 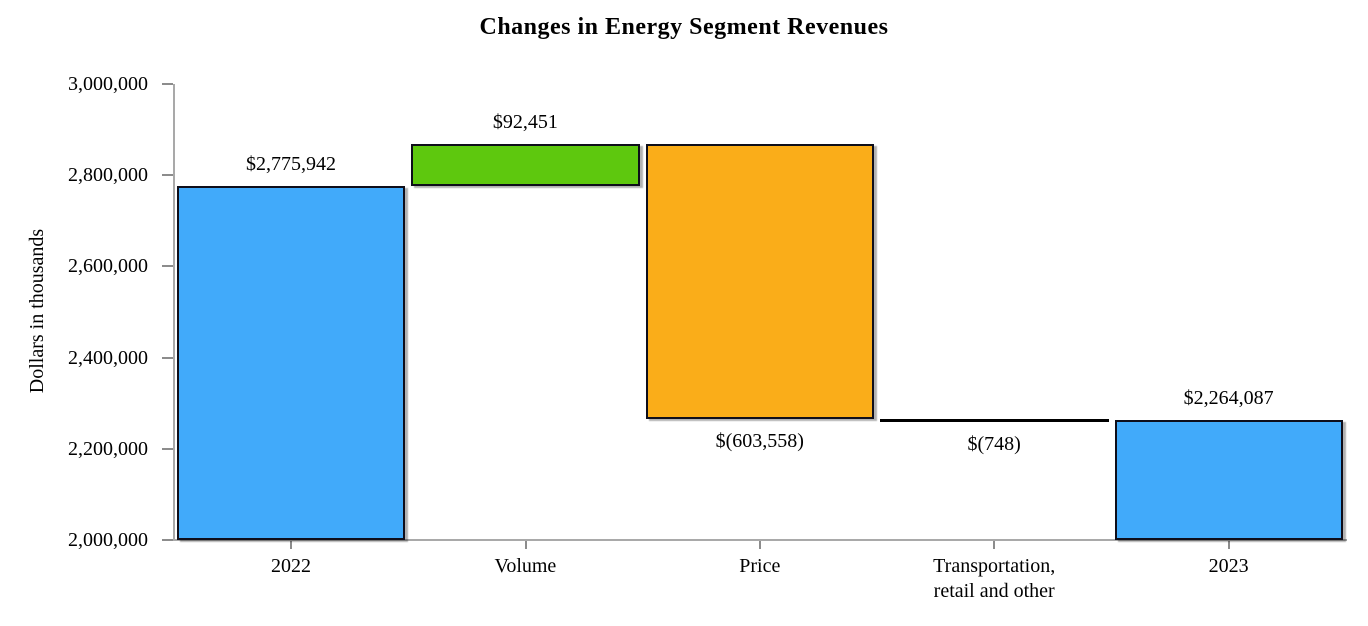 What do you see at coordinates (760, 566) in the screenshot?
I see `x-category-label: Price` at bounding box center [760, 566].